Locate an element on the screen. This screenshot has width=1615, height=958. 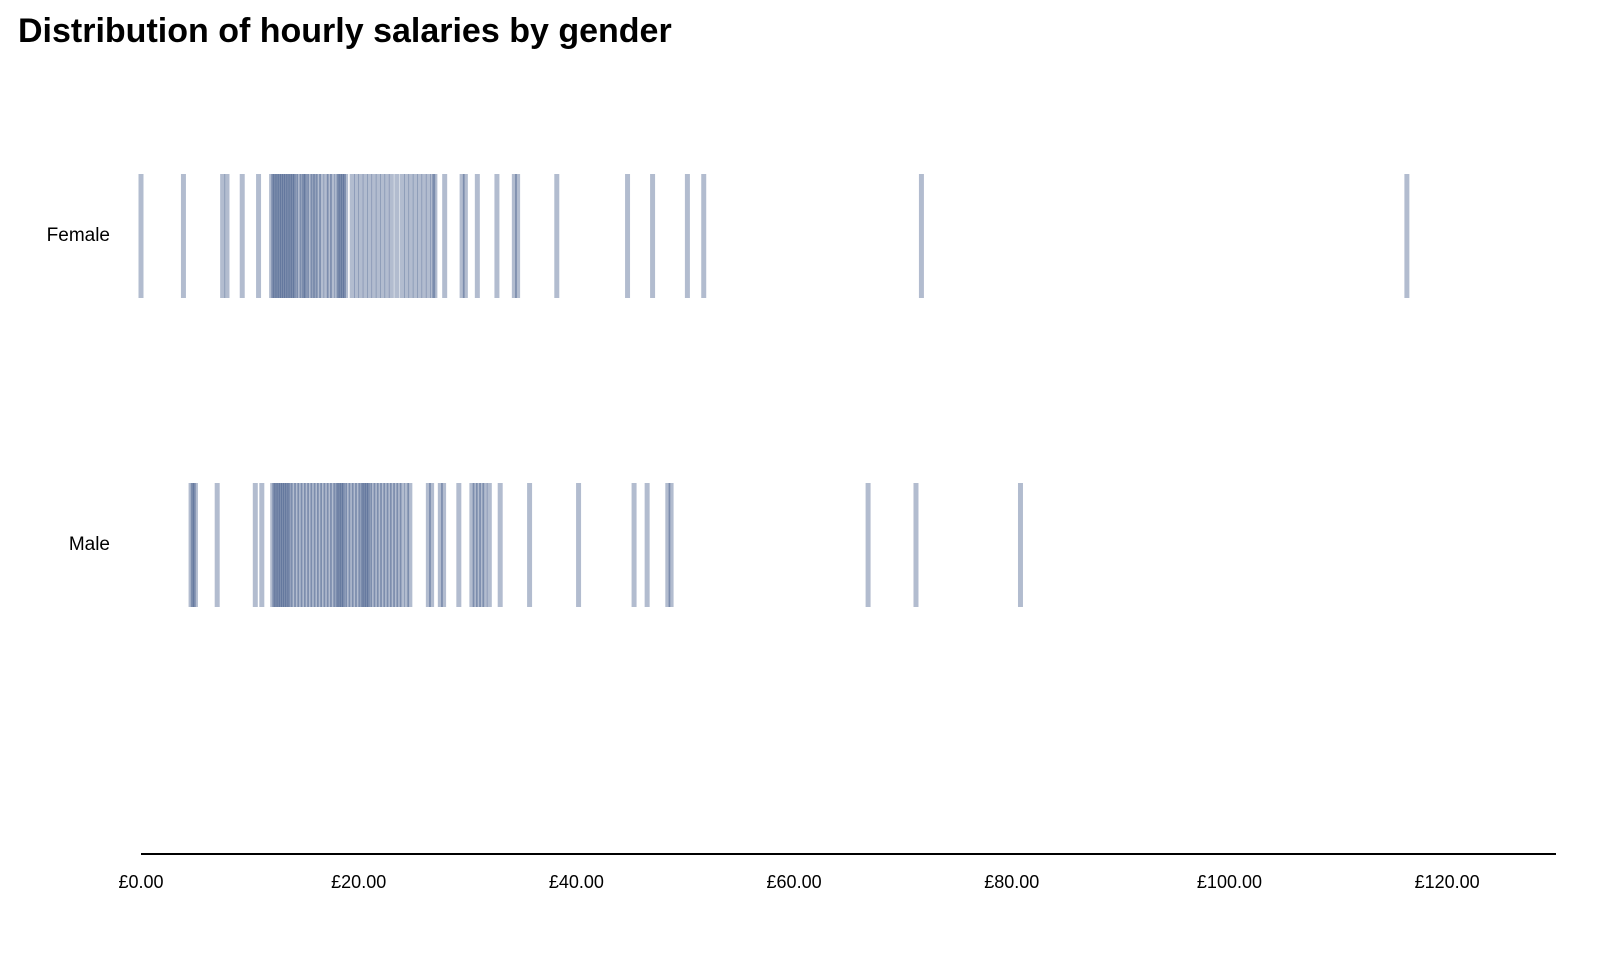
x-tick-label: £80.00 is located at coordinates (1011, 882).